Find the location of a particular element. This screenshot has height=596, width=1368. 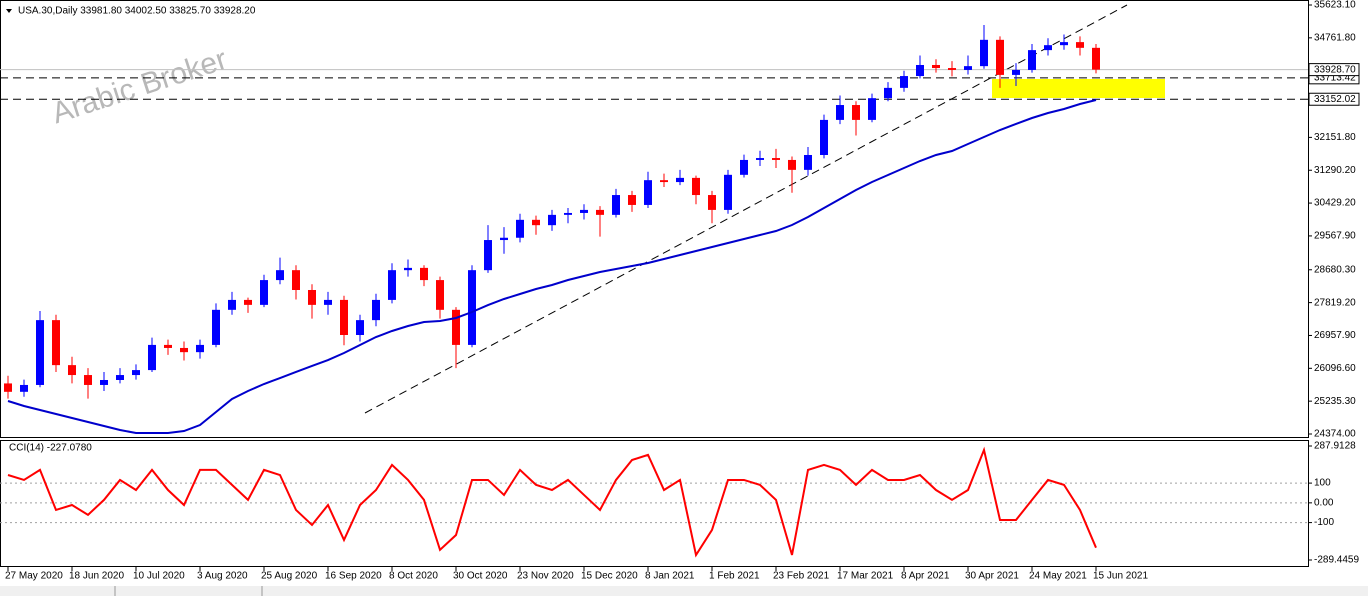

x-tick-label: 23 Nov 2020 is located at coordinates (545, 576).